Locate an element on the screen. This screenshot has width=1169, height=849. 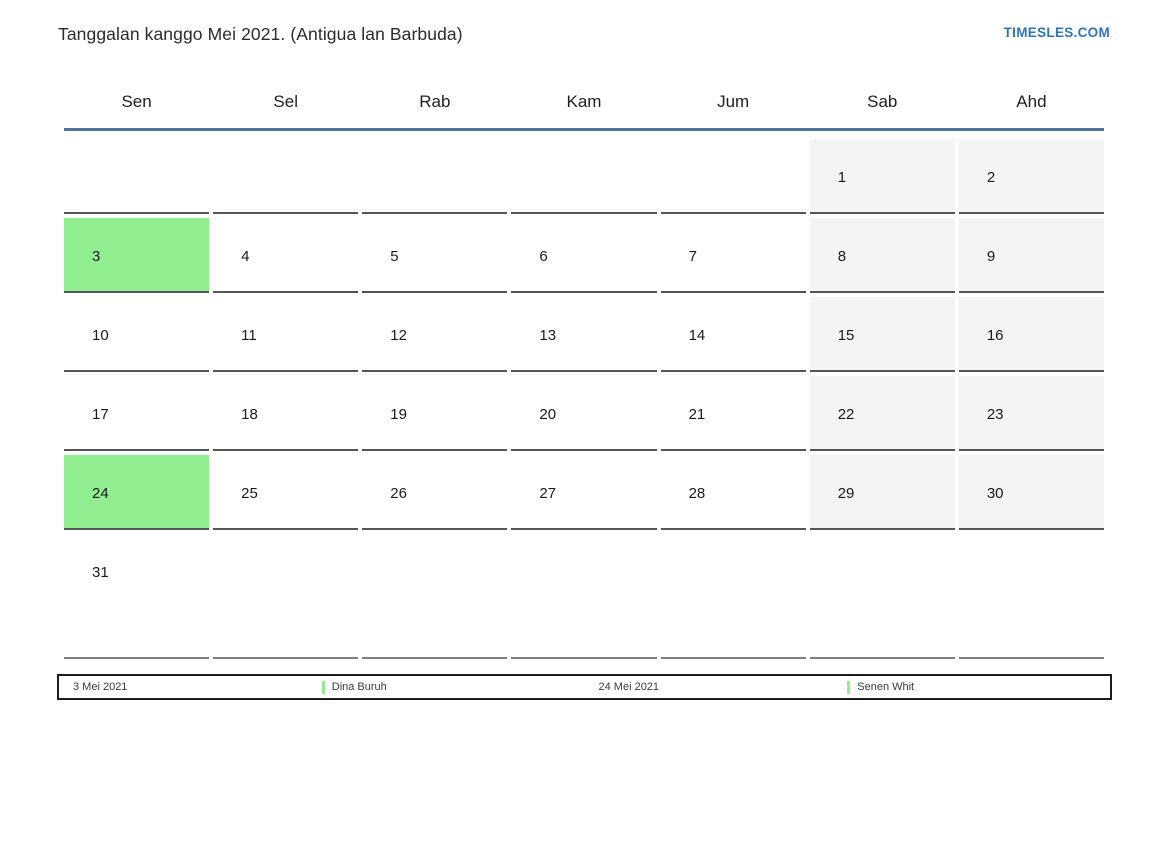
brand-link: TIMESLES.COM is located at coordinates (1056, 32).